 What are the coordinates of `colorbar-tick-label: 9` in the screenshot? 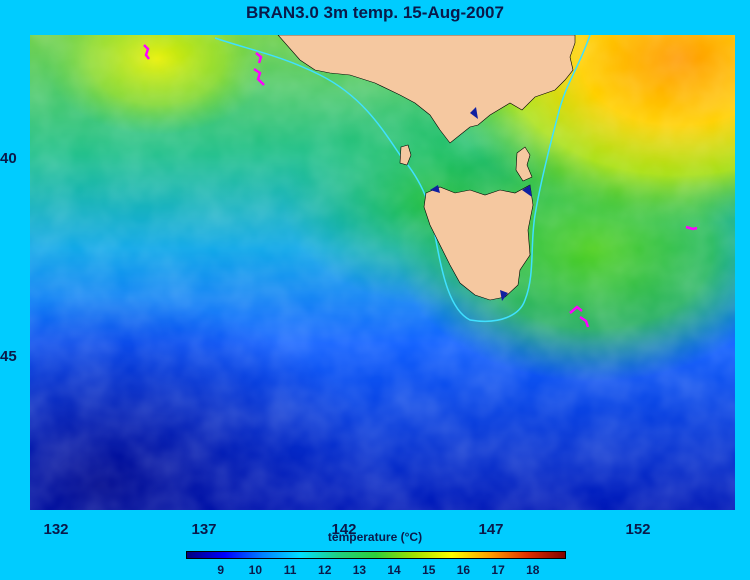 It's located at (221, 570).